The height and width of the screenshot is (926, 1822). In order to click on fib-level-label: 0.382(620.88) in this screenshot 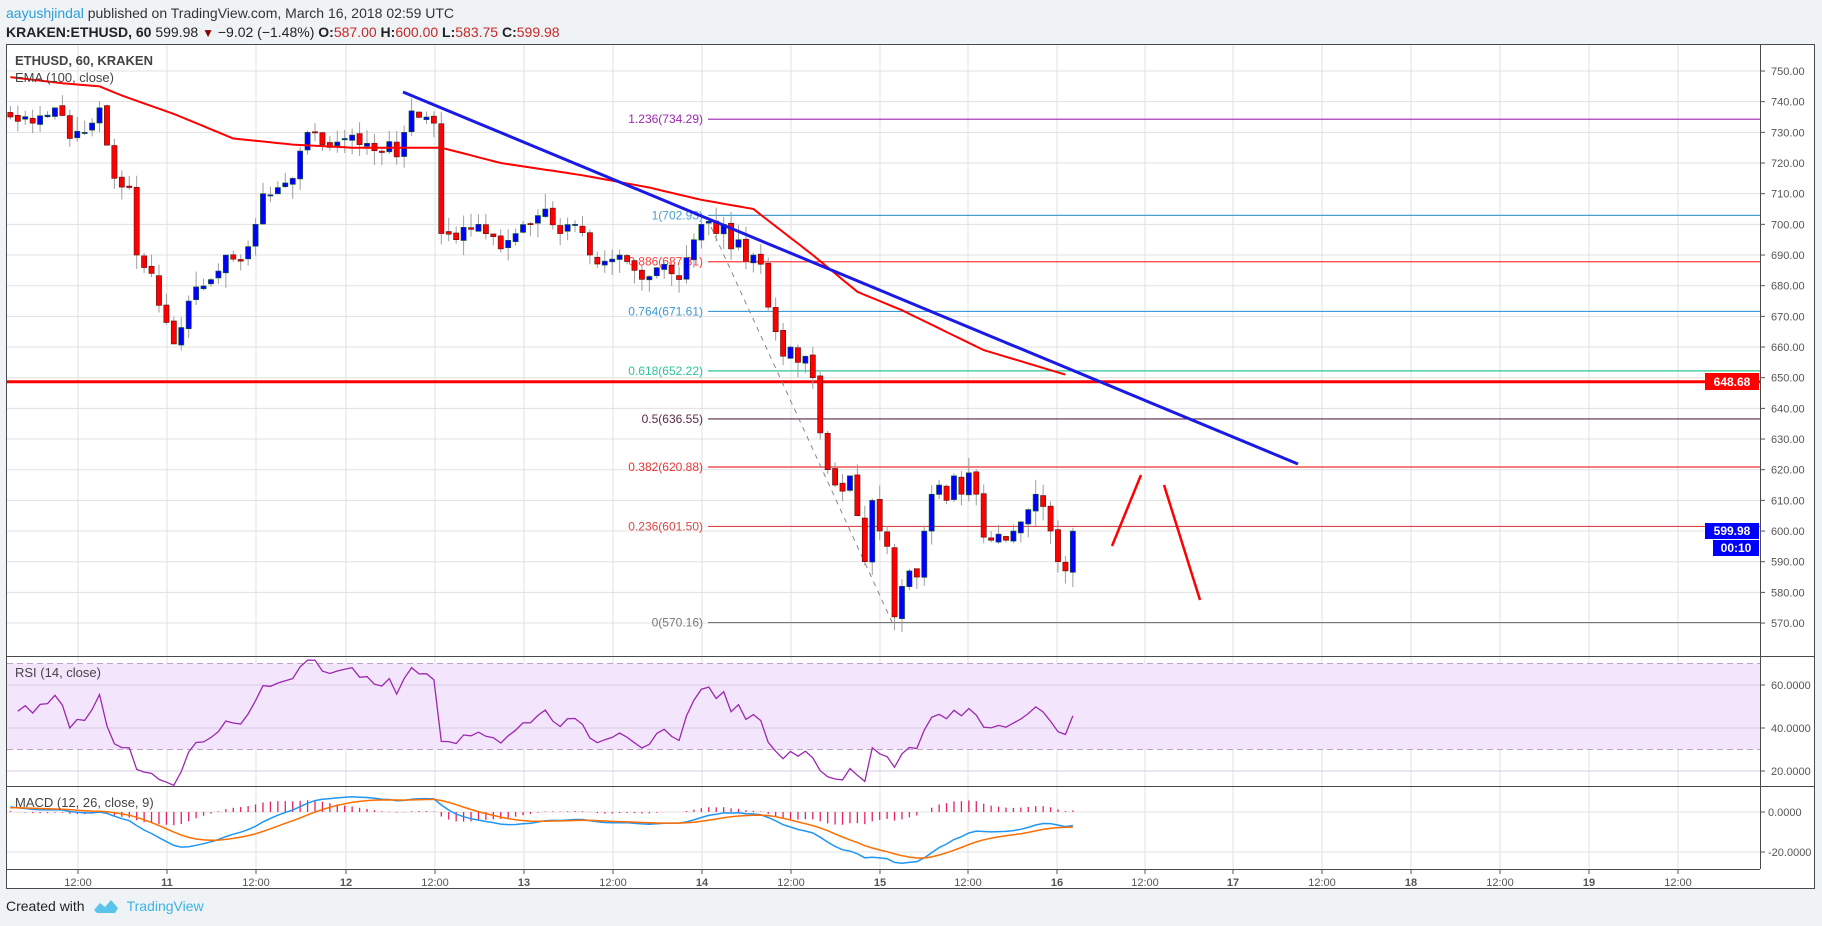, I will do `click(665, 467)`.